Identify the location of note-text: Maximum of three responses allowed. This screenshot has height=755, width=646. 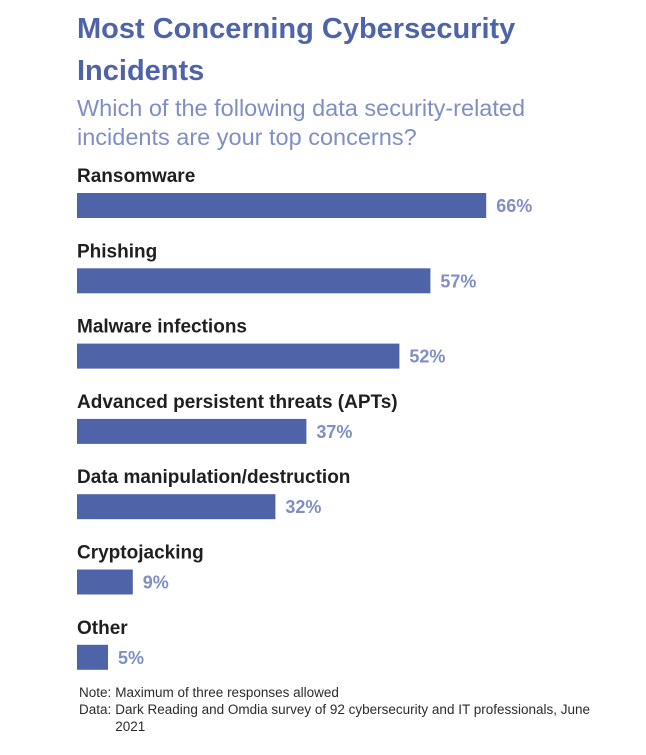
(227, 692).